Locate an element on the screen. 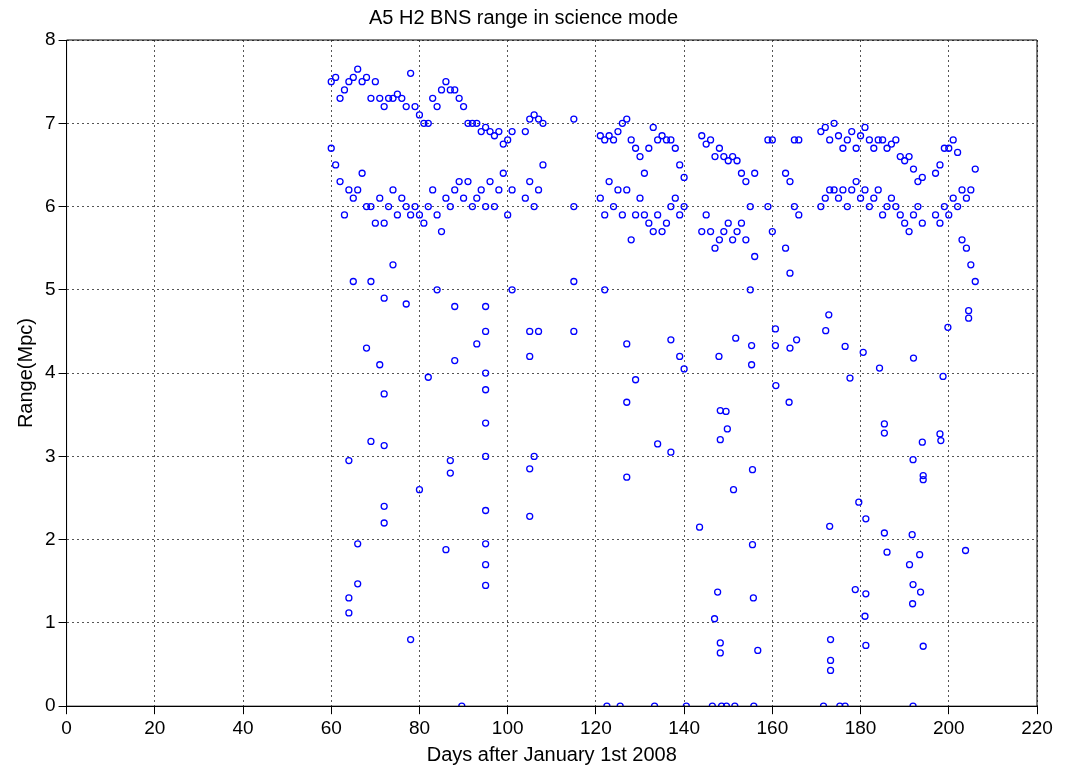 Image resolution: width=1065 pixels, height=771 pixels. x-tick-label: 40 is located at coordinates (243, 727).